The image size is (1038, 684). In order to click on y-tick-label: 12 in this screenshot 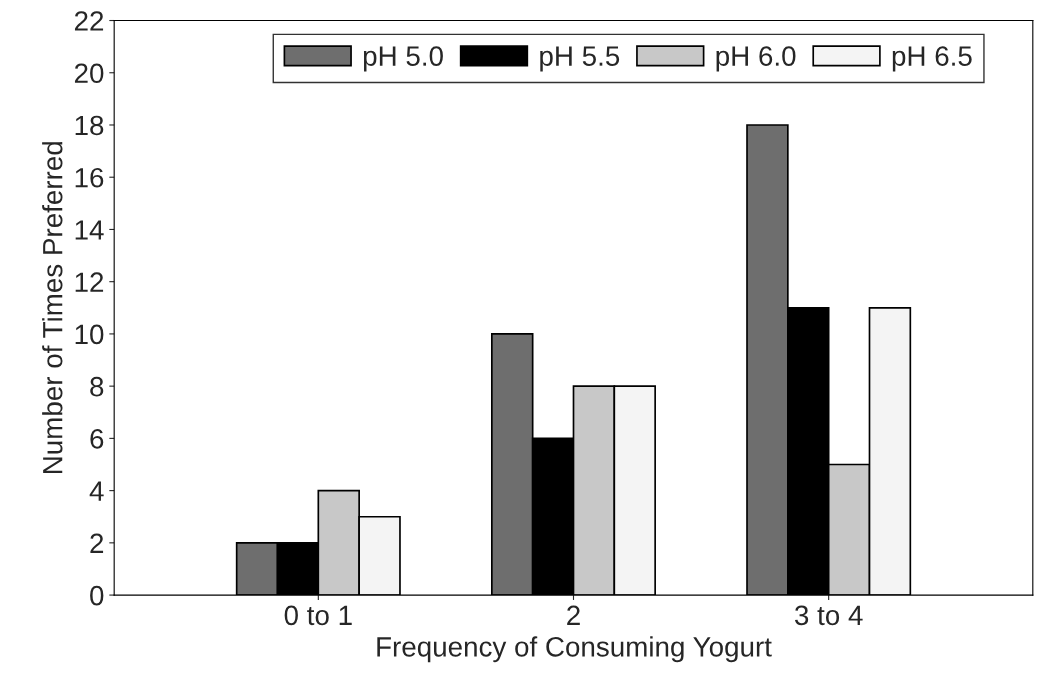, I will do `click(89, 282)`.